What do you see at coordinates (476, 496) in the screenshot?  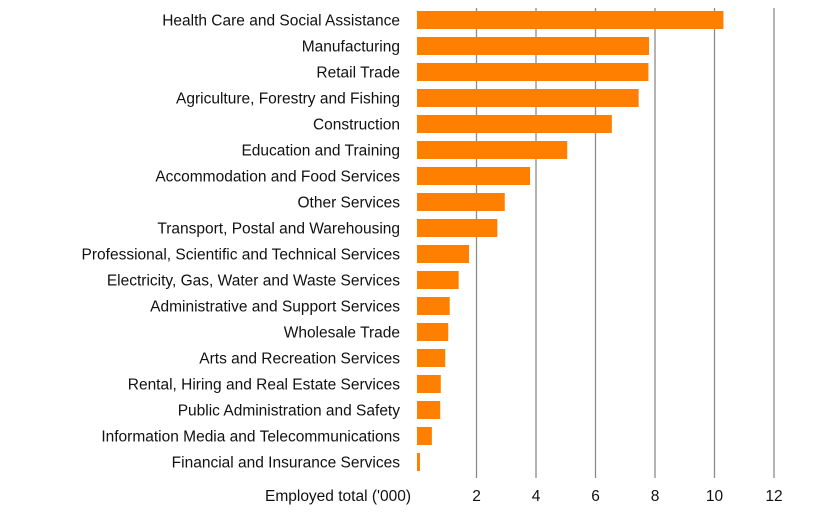 I see `x-tick-label-0: 2` at bounding box center [476, 496].